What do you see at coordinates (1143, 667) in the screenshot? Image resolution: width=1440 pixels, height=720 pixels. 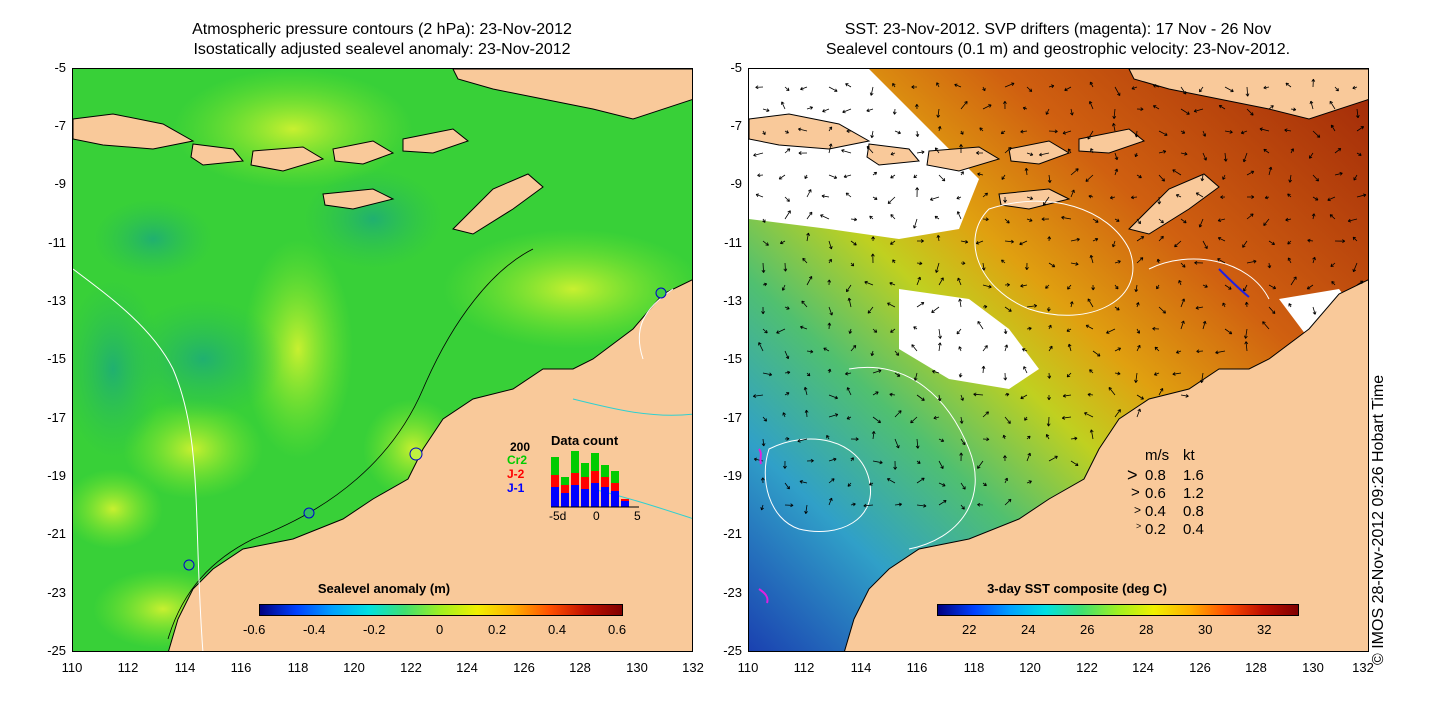 I see `x-tick: 124` at bounding box center [1143, 667].